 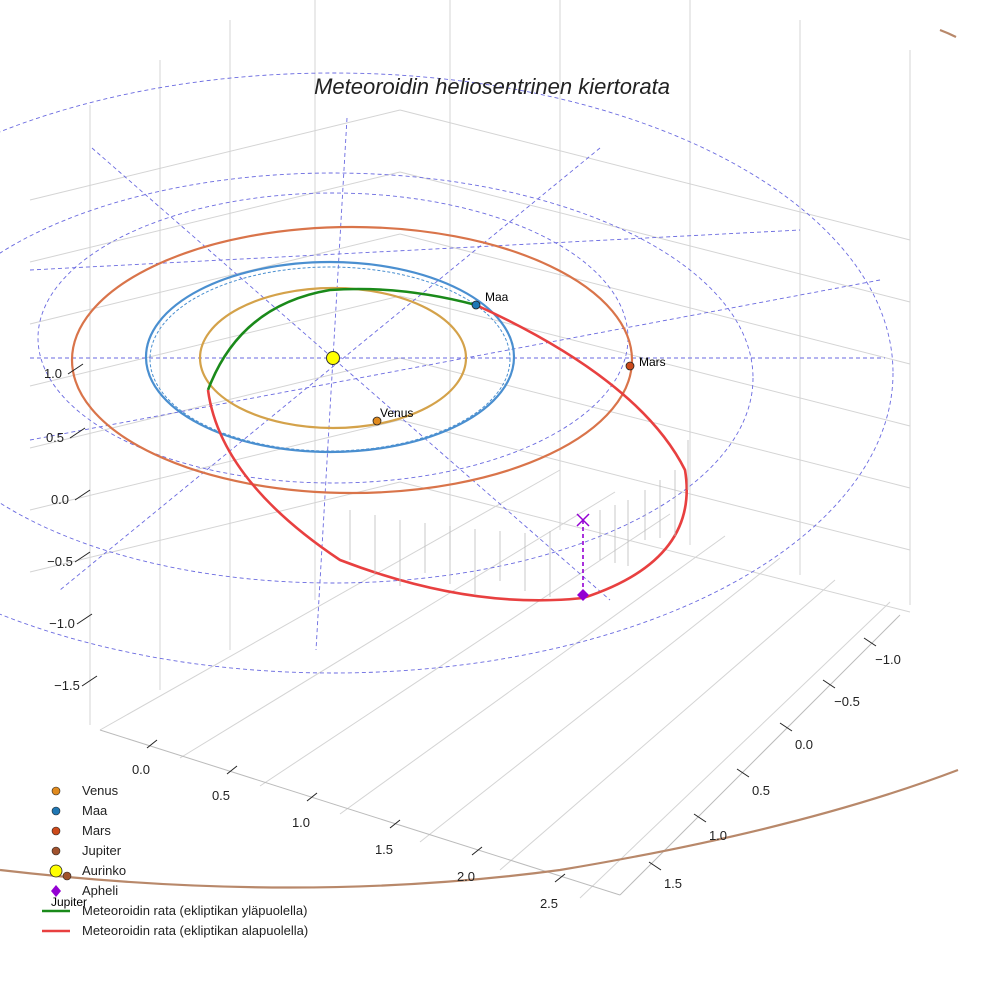 What do you see at coordinates (102, 850) in the screenshot?
I see `legend-label: Jupiter` at bounding box center [102, 850].